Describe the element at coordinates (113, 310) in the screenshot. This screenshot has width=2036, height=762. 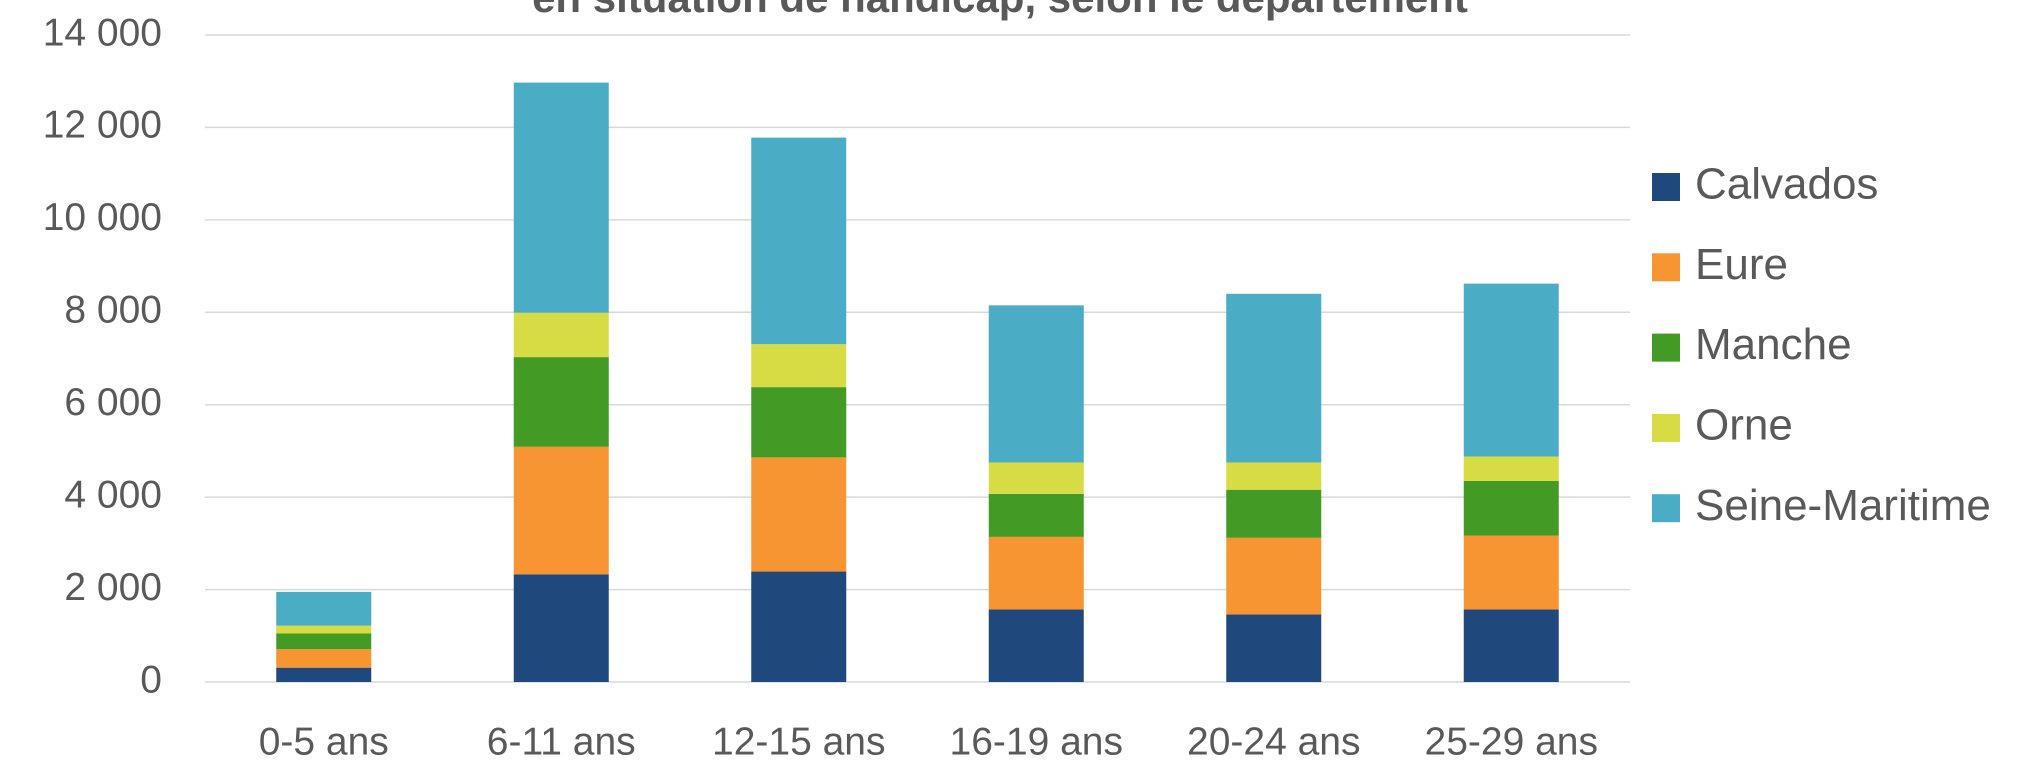
I see `y-tick-label: 8 000` at that location.